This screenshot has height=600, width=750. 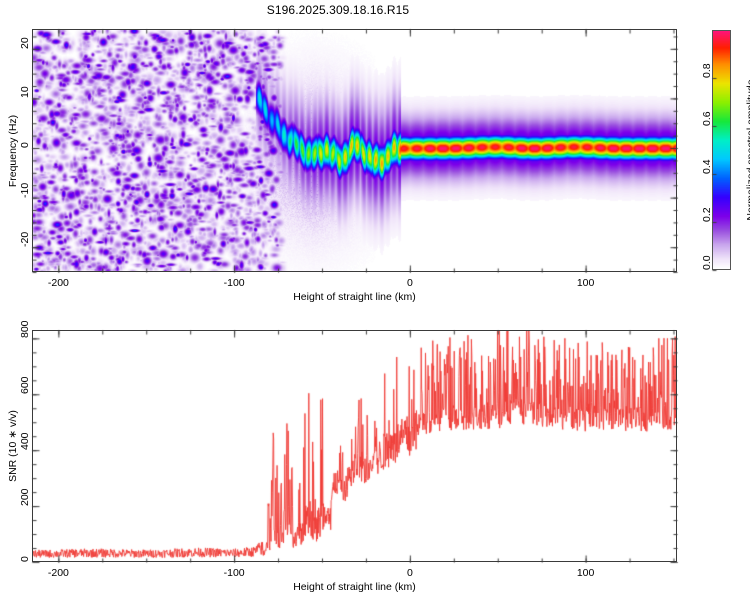 What do you see at coordinates (721, 150) in the screenshot?
I see `colorbar-ticks` at bounding box center [721, 150].